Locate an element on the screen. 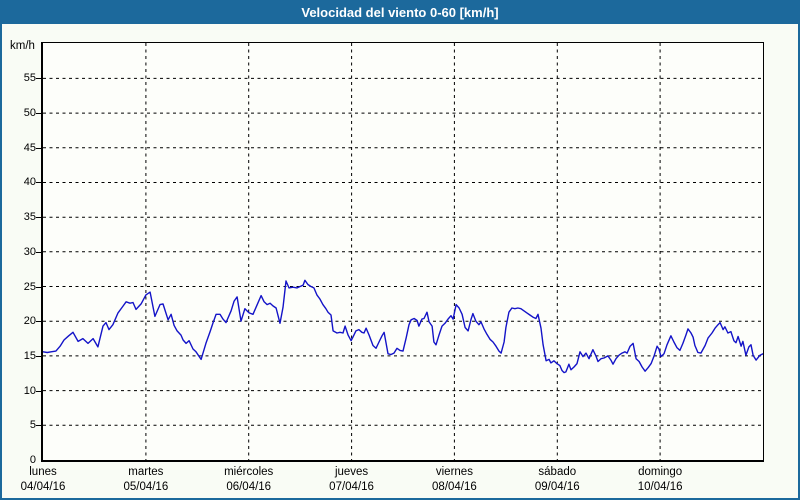 Image resolution: width=800 pixels, height=500 pixels. x-day-name: jueves is located at coordinates (351, 472).